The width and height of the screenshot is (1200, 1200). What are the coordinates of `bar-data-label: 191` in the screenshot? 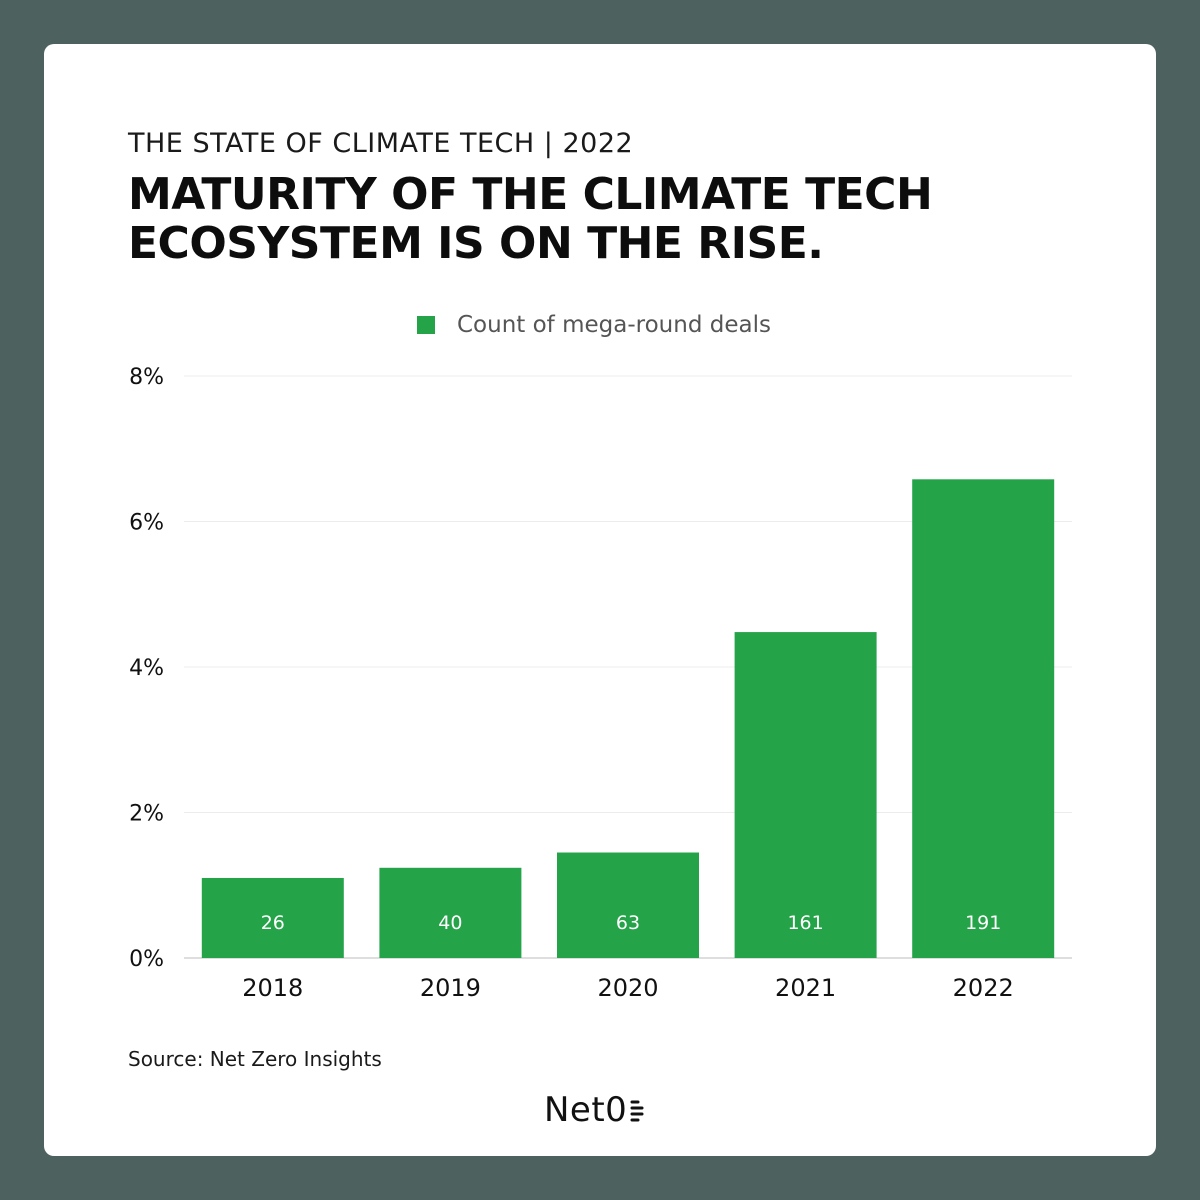 It's located at (983, 923).